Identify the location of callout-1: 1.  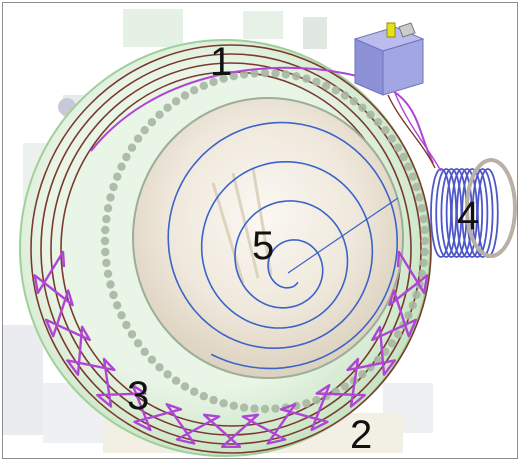
(221, 62).